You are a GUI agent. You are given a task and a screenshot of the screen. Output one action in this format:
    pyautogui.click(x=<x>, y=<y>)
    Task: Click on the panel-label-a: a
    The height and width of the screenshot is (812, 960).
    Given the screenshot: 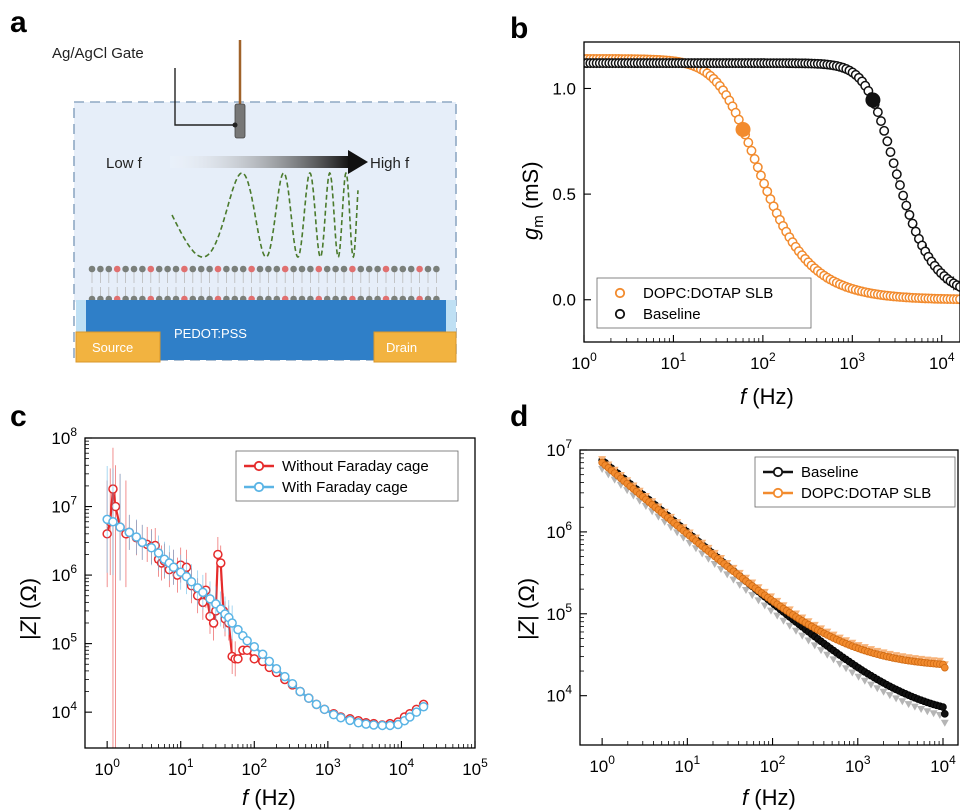 What is the action you would take?
    pyautogui.click(x=18, y=22)
    